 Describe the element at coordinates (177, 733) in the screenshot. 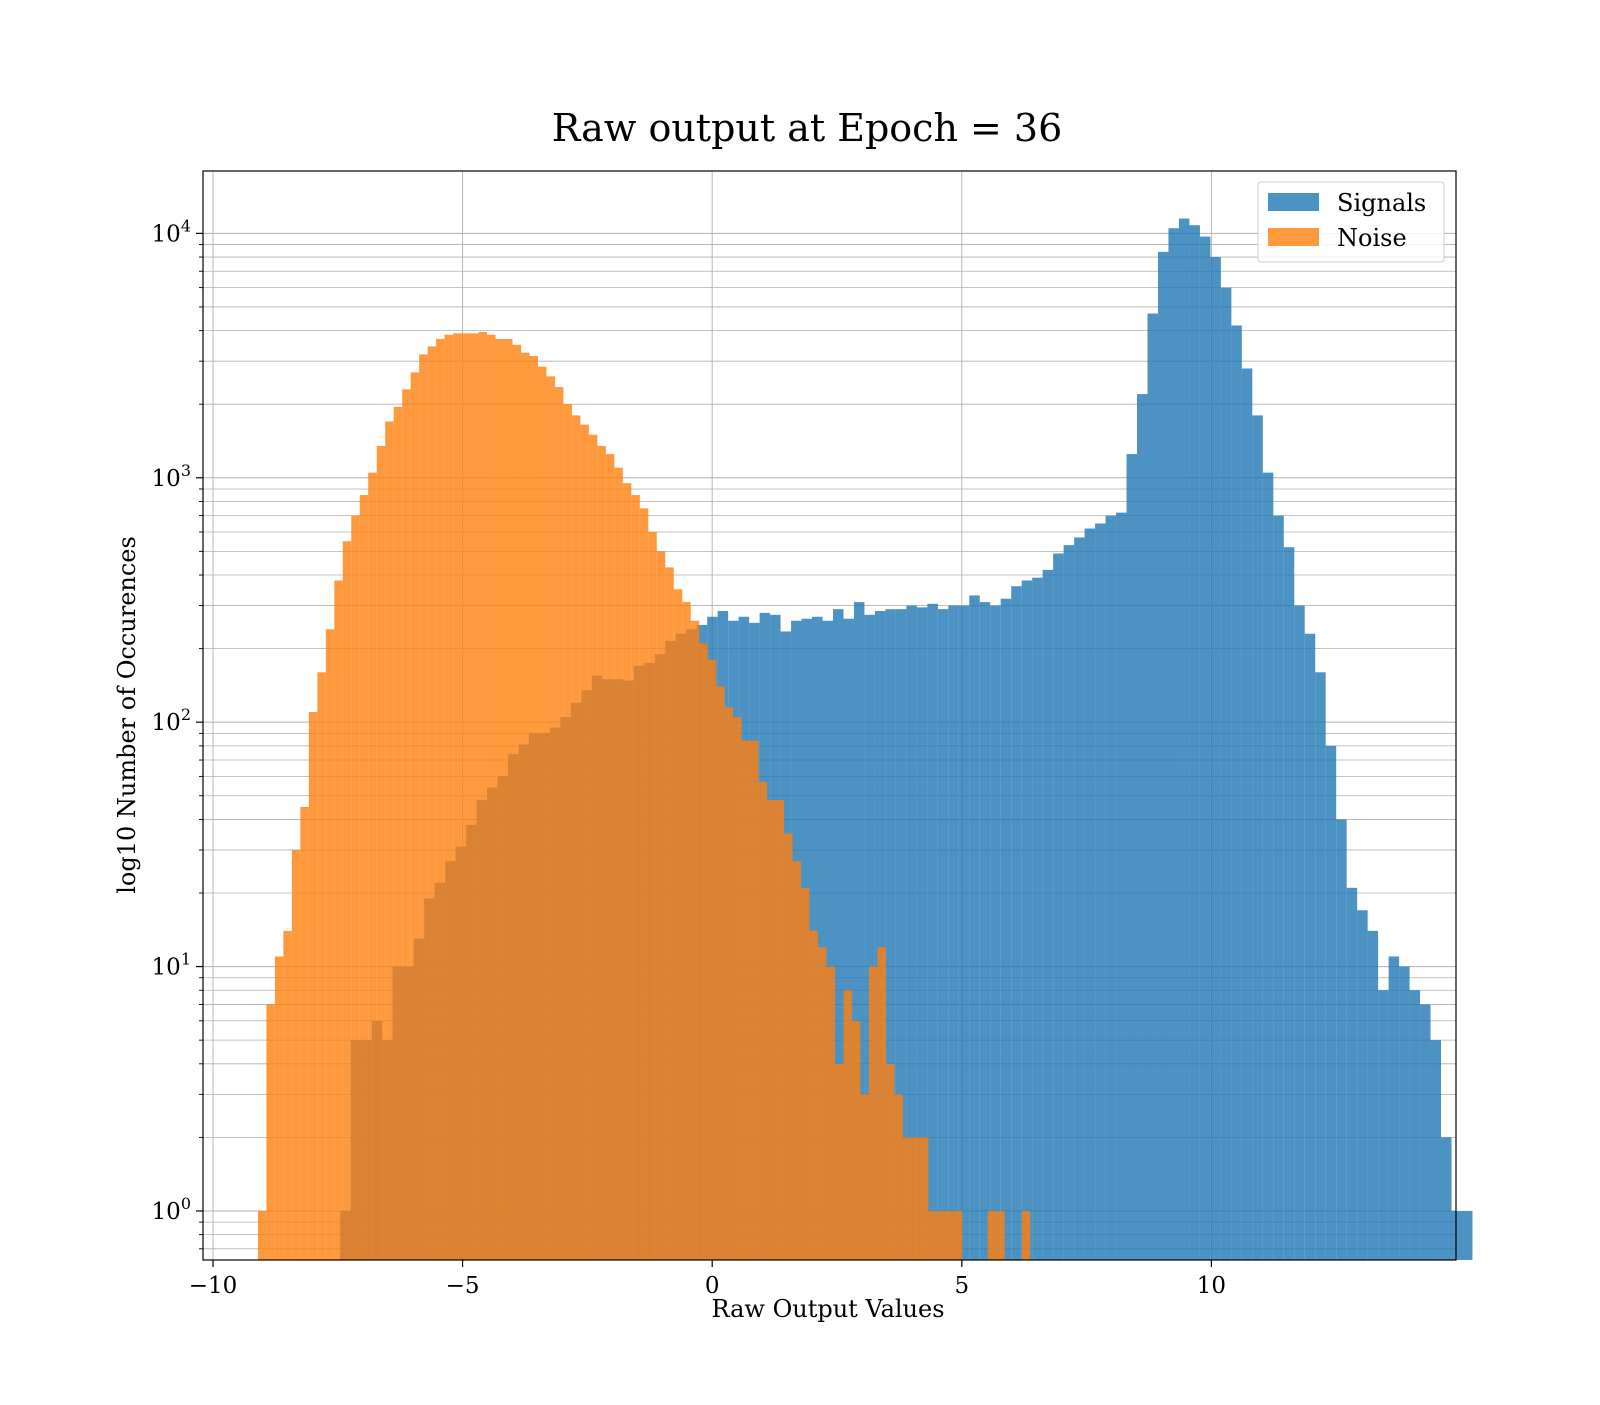

I see `y-axis-ticks: 10⁰ 10¹ 10² 10³ 10⁴` at that location.